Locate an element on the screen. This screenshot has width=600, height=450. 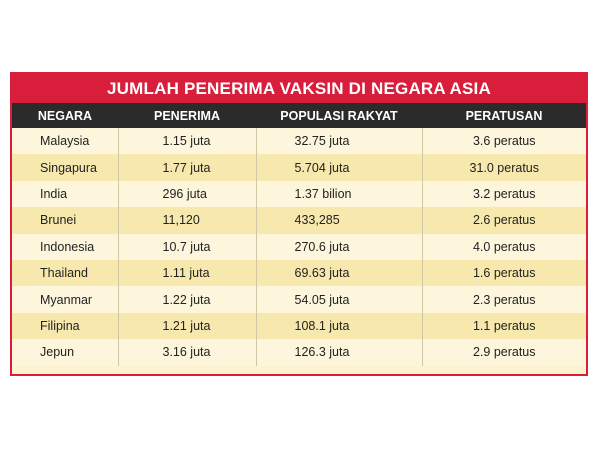
cell-percent: 2.3 peratus is located at coordinates (504, 299).